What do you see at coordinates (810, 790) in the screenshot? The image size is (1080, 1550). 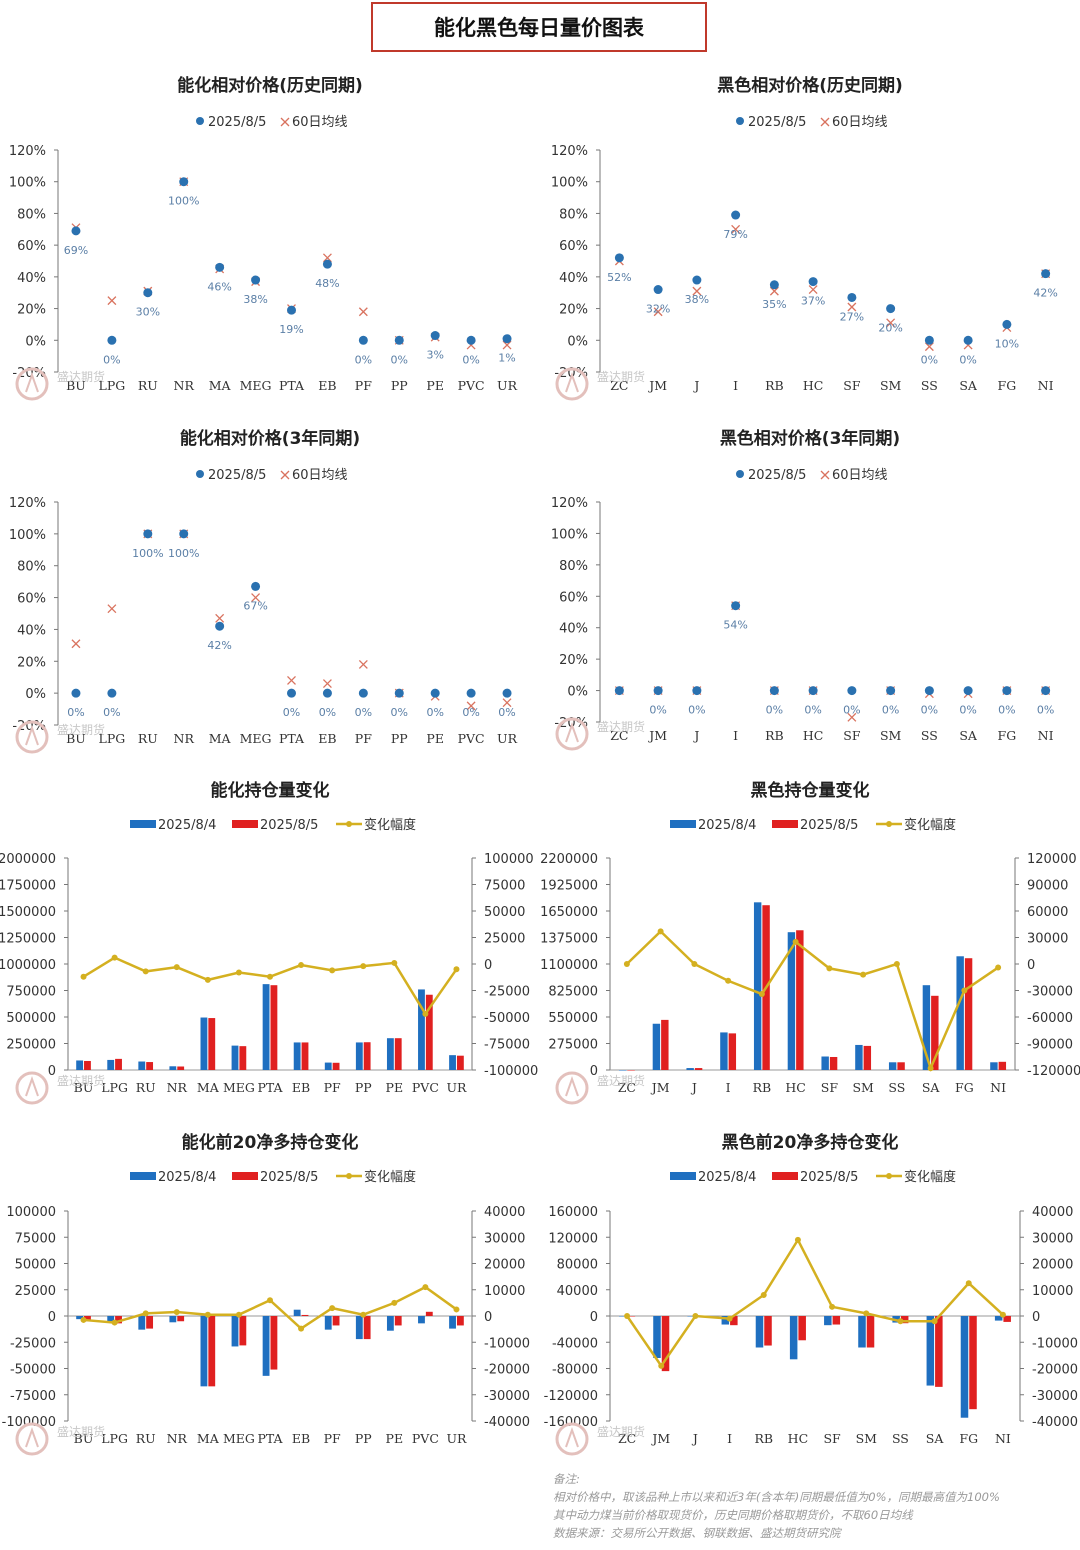 I see `chart-title: 黑色持仓量变化` at bounding box center [810, 790].